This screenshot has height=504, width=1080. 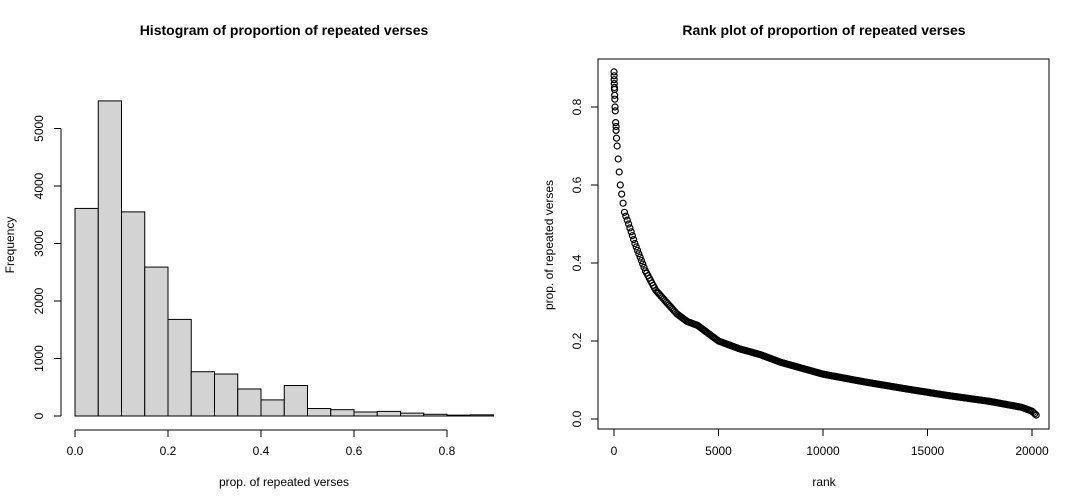 I want to click on histogram-y-axis: 0 1000 2000 3000 4000 5000, so click(x=47, y=267).